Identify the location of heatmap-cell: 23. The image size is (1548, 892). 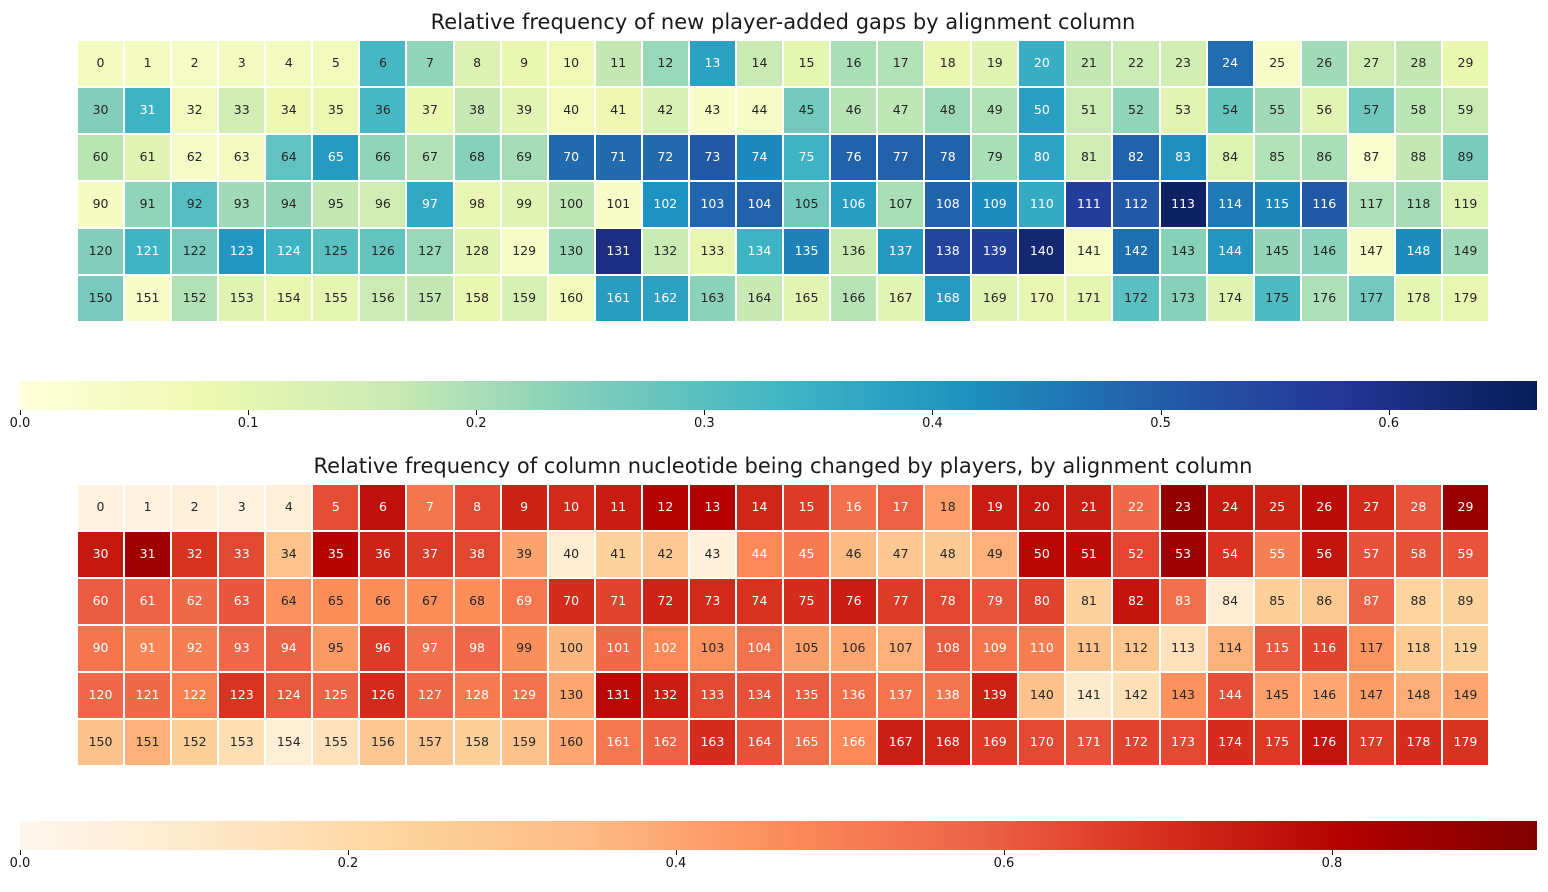
(1183, 507).